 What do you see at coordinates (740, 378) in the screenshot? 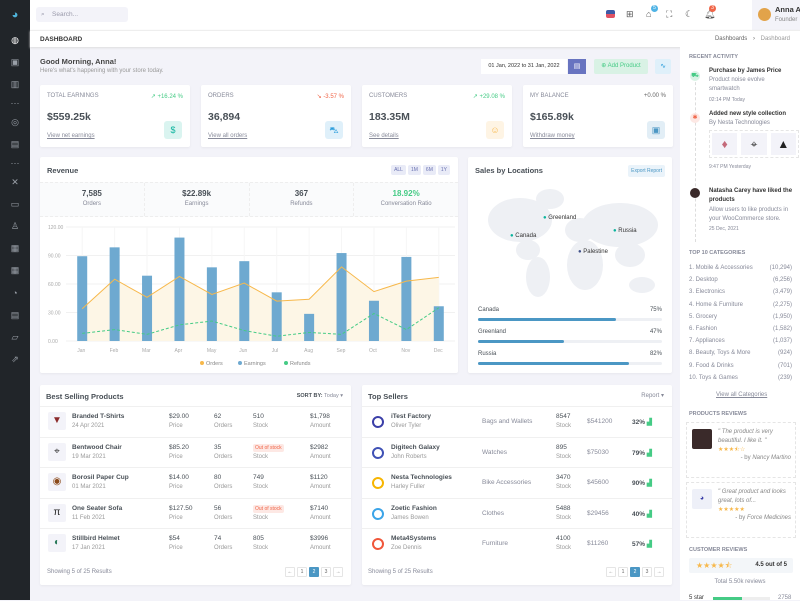
I see `category-item: 10. Toys & Games (239)` at bounding box center [740, 378].